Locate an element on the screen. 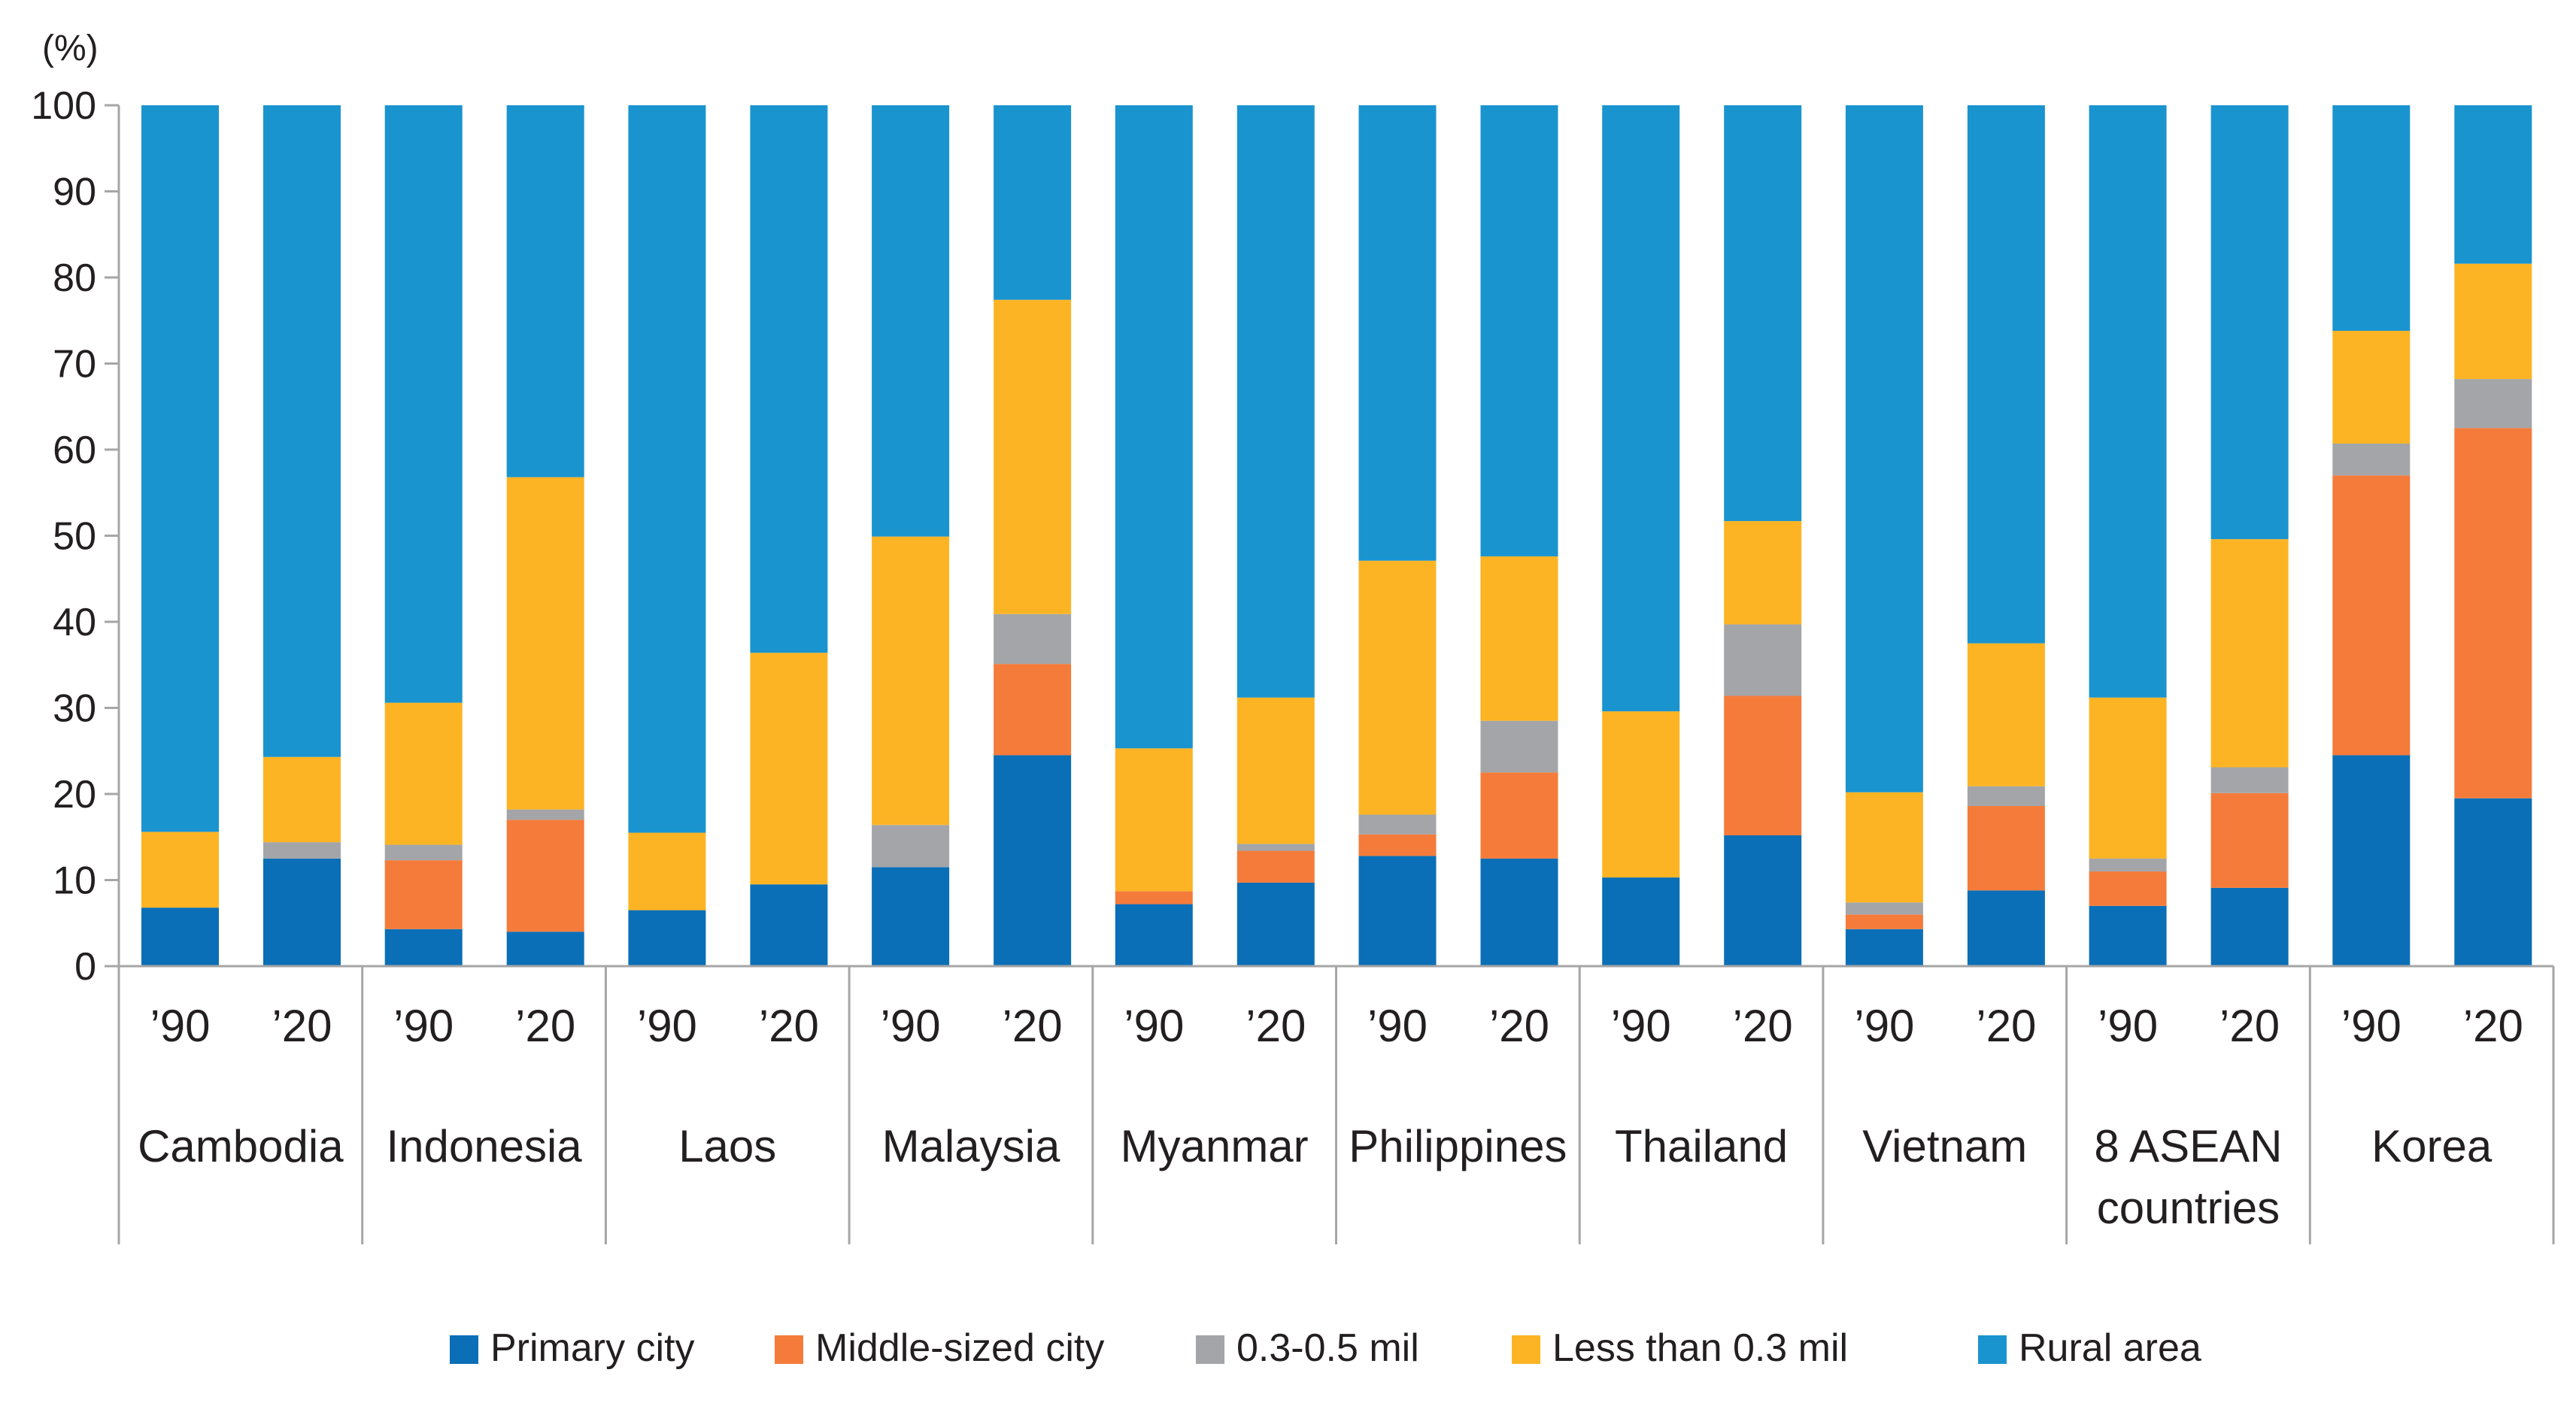  legend-label: Middle-sized city is located at coordinates (959, 1348).